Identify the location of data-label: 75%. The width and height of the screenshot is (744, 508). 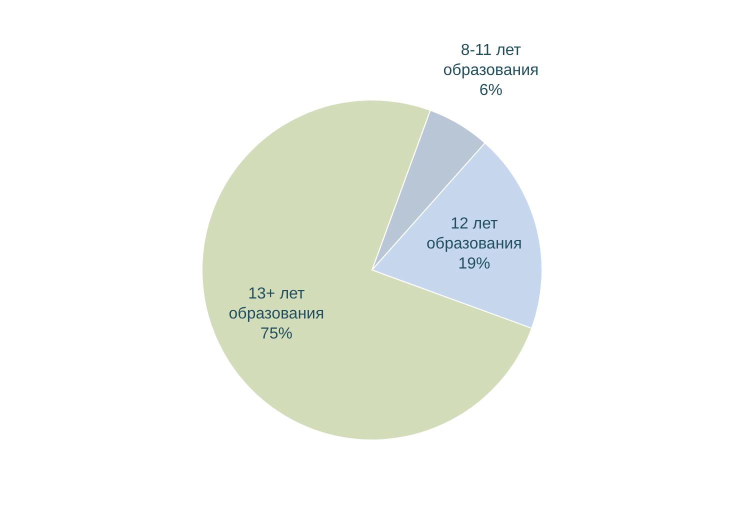
(276, 334).